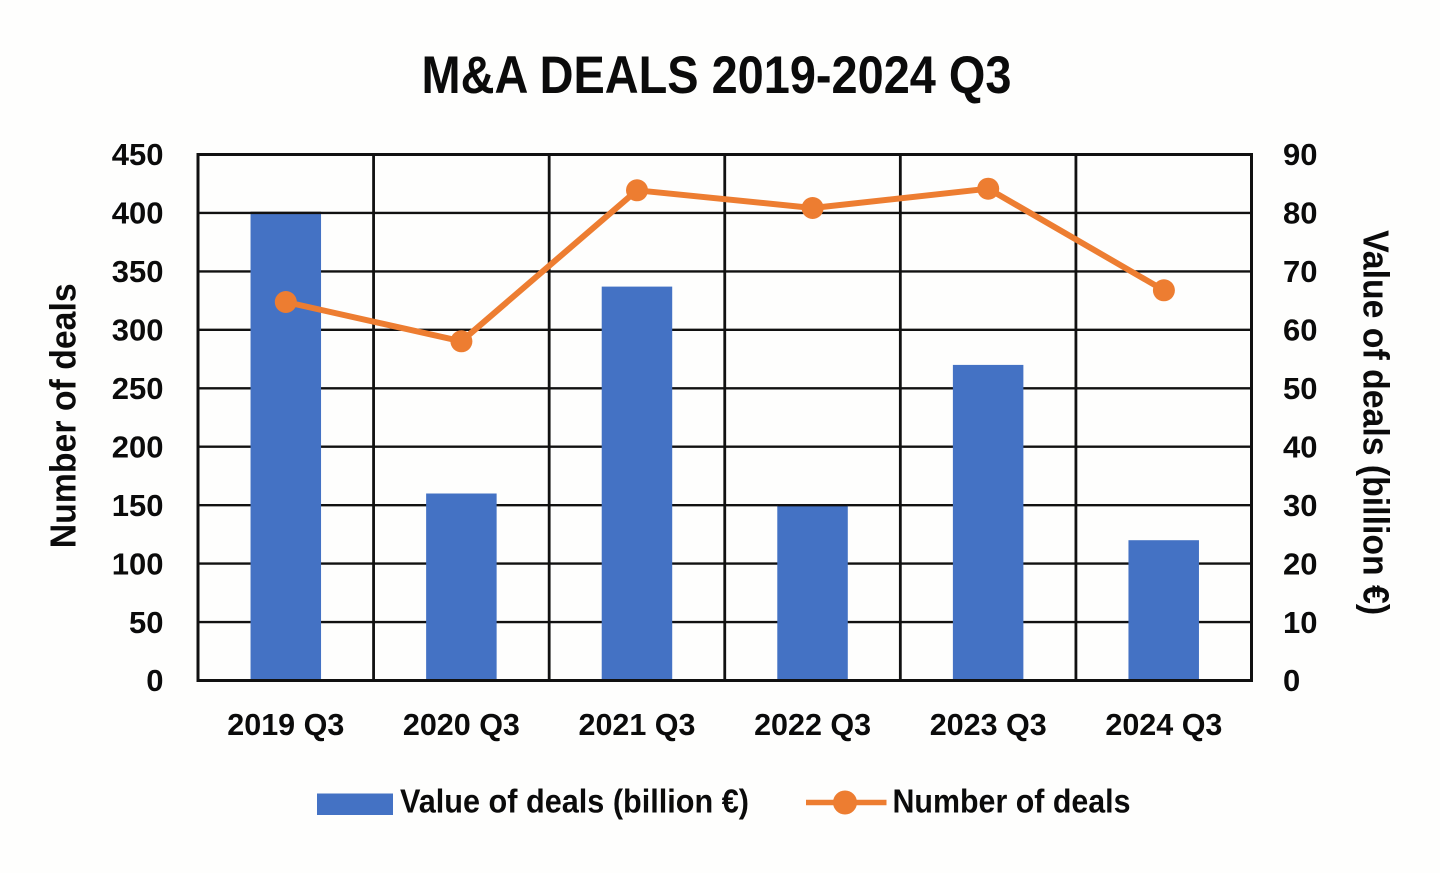 This screenshot has height=873, width=1440. What do you see at coordinates (1300, 154) in the screenshot?
I see `svg-text: 90` at bounding box center [1300, 154].